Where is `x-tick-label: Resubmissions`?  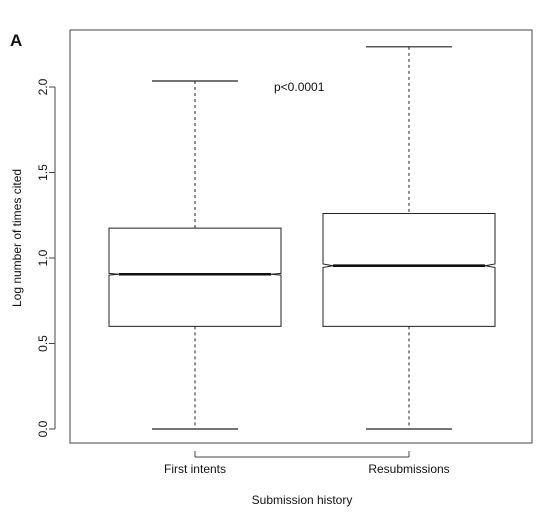
x-tick-label: Resubmissions is located at coordinates (408, 469).